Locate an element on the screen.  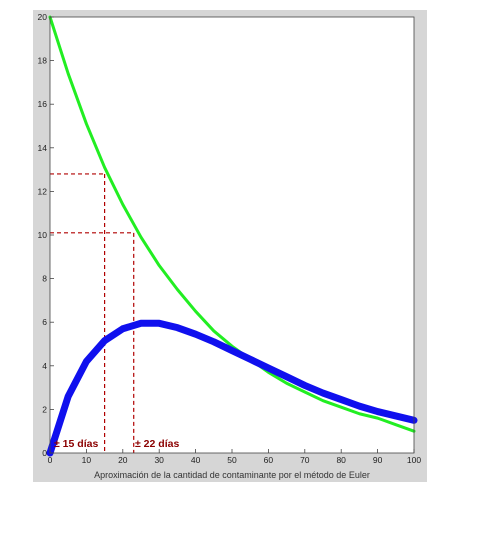
y-tick-label: 0 is located at coordinates (44, 453).